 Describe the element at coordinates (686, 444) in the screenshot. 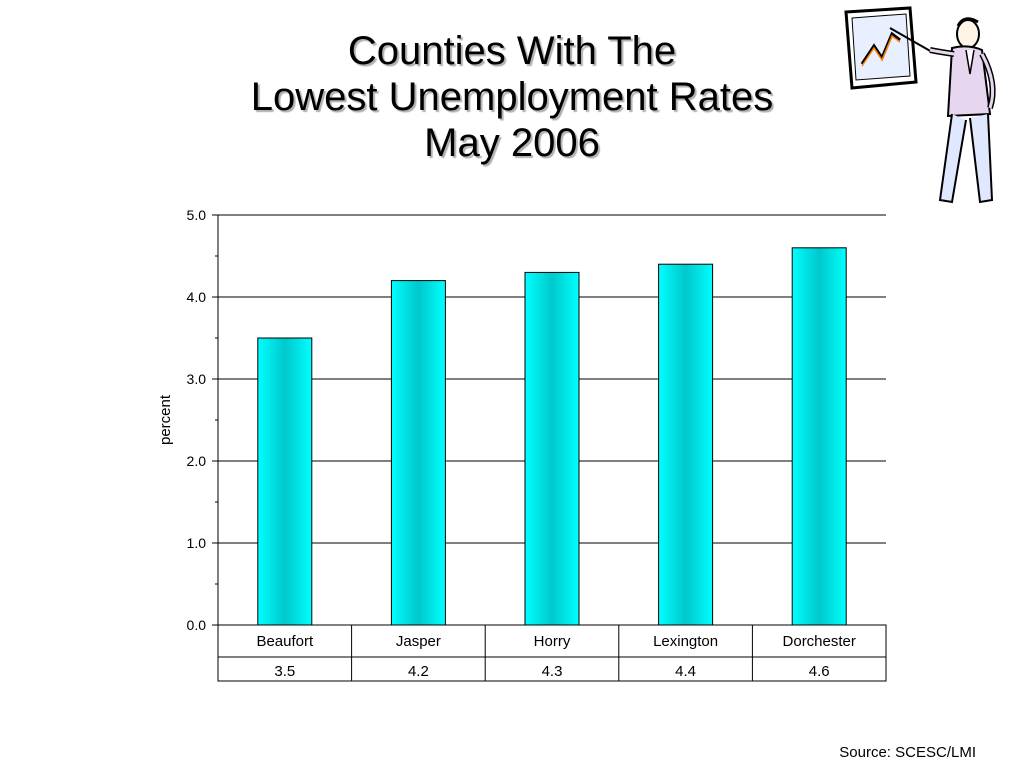

I see `bar-lexington` at that location.